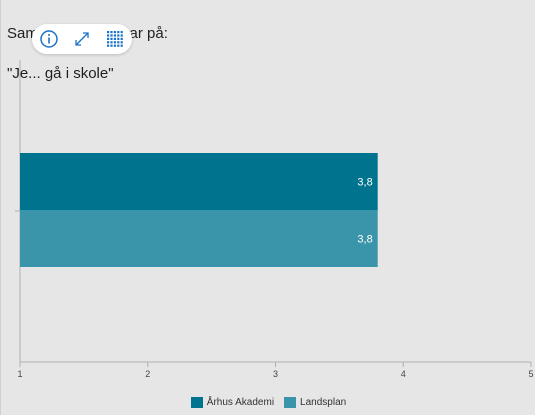 Image resolution: width=535 pixels, height=415 pixels. What do you see at coordinates (115, 39) in the screenshot?
I see `grid-icon` at bounding box center [115, 39].